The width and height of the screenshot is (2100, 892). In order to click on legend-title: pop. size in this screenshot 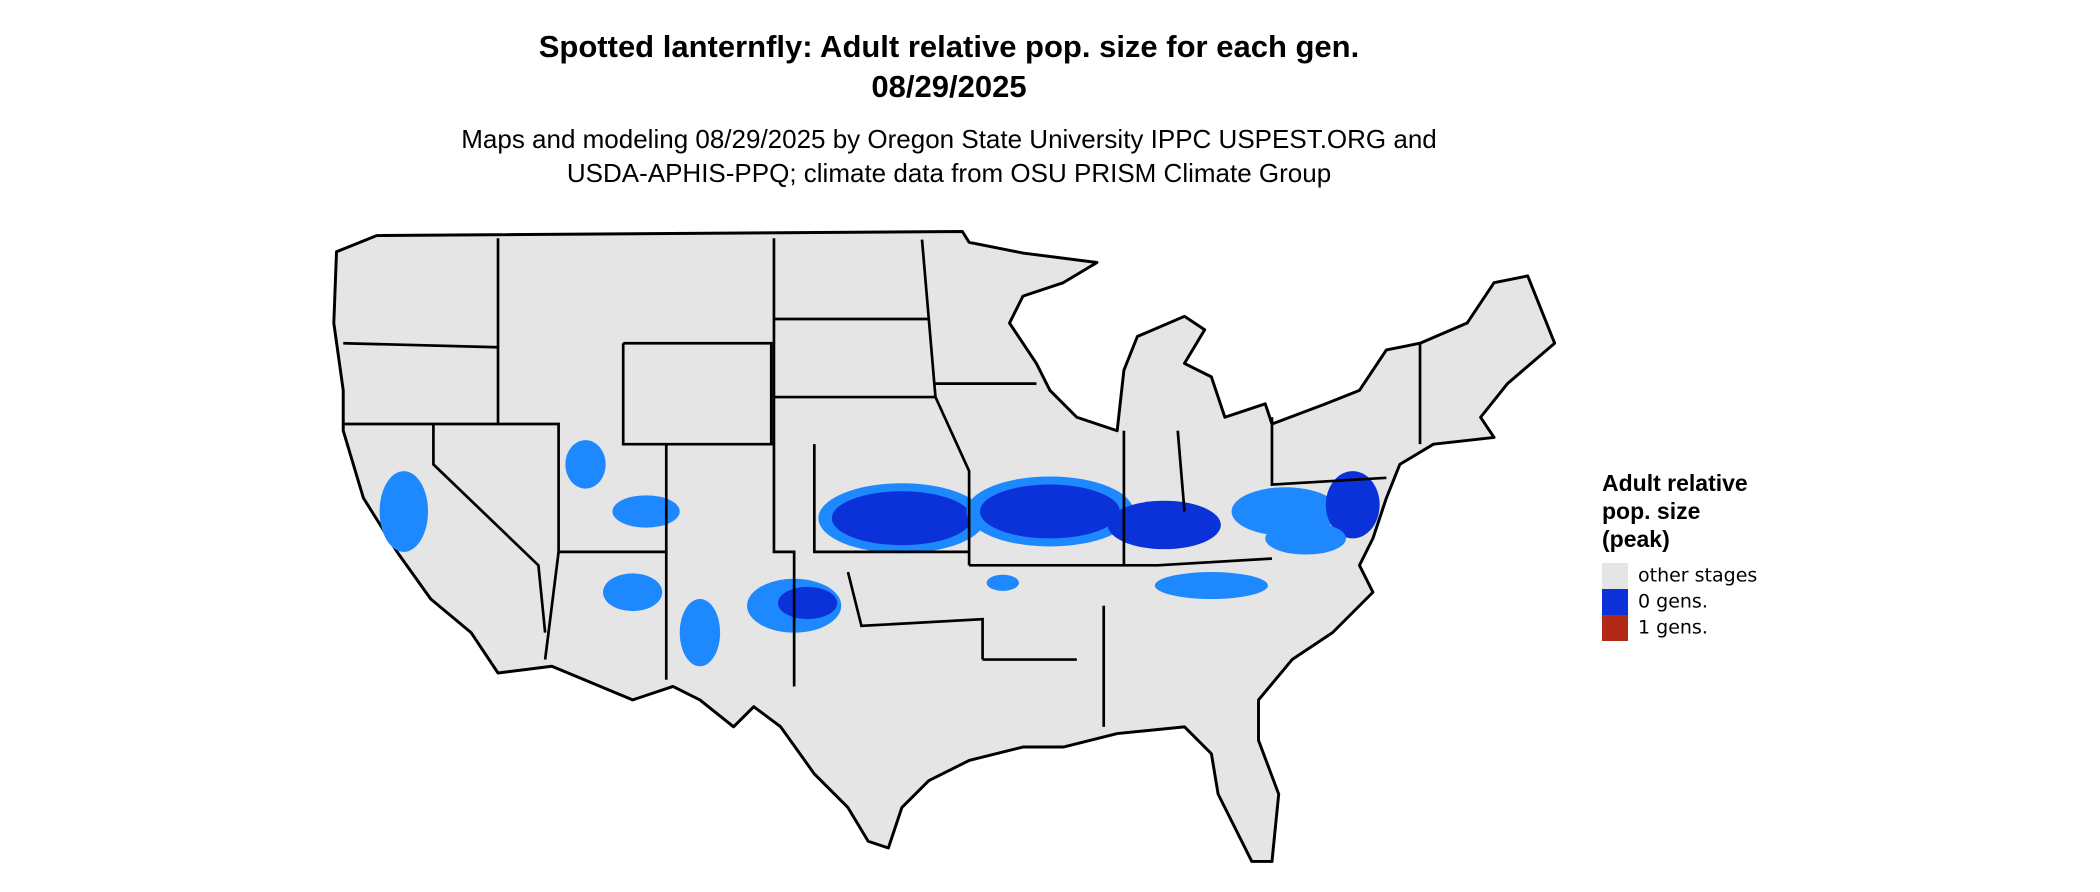, I will do `click(1651, 511)`.